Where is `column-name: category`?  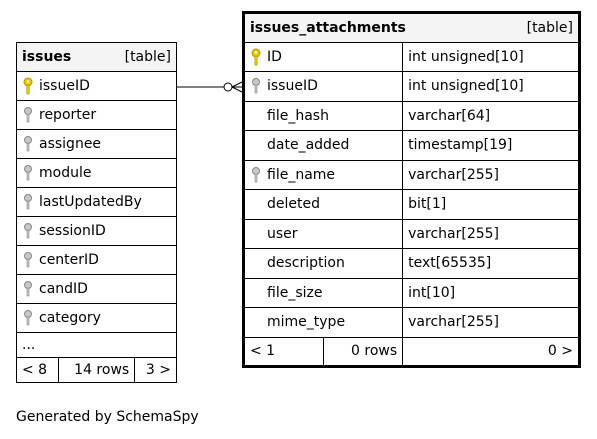
column-name: category is located at coordinates (70, 318).